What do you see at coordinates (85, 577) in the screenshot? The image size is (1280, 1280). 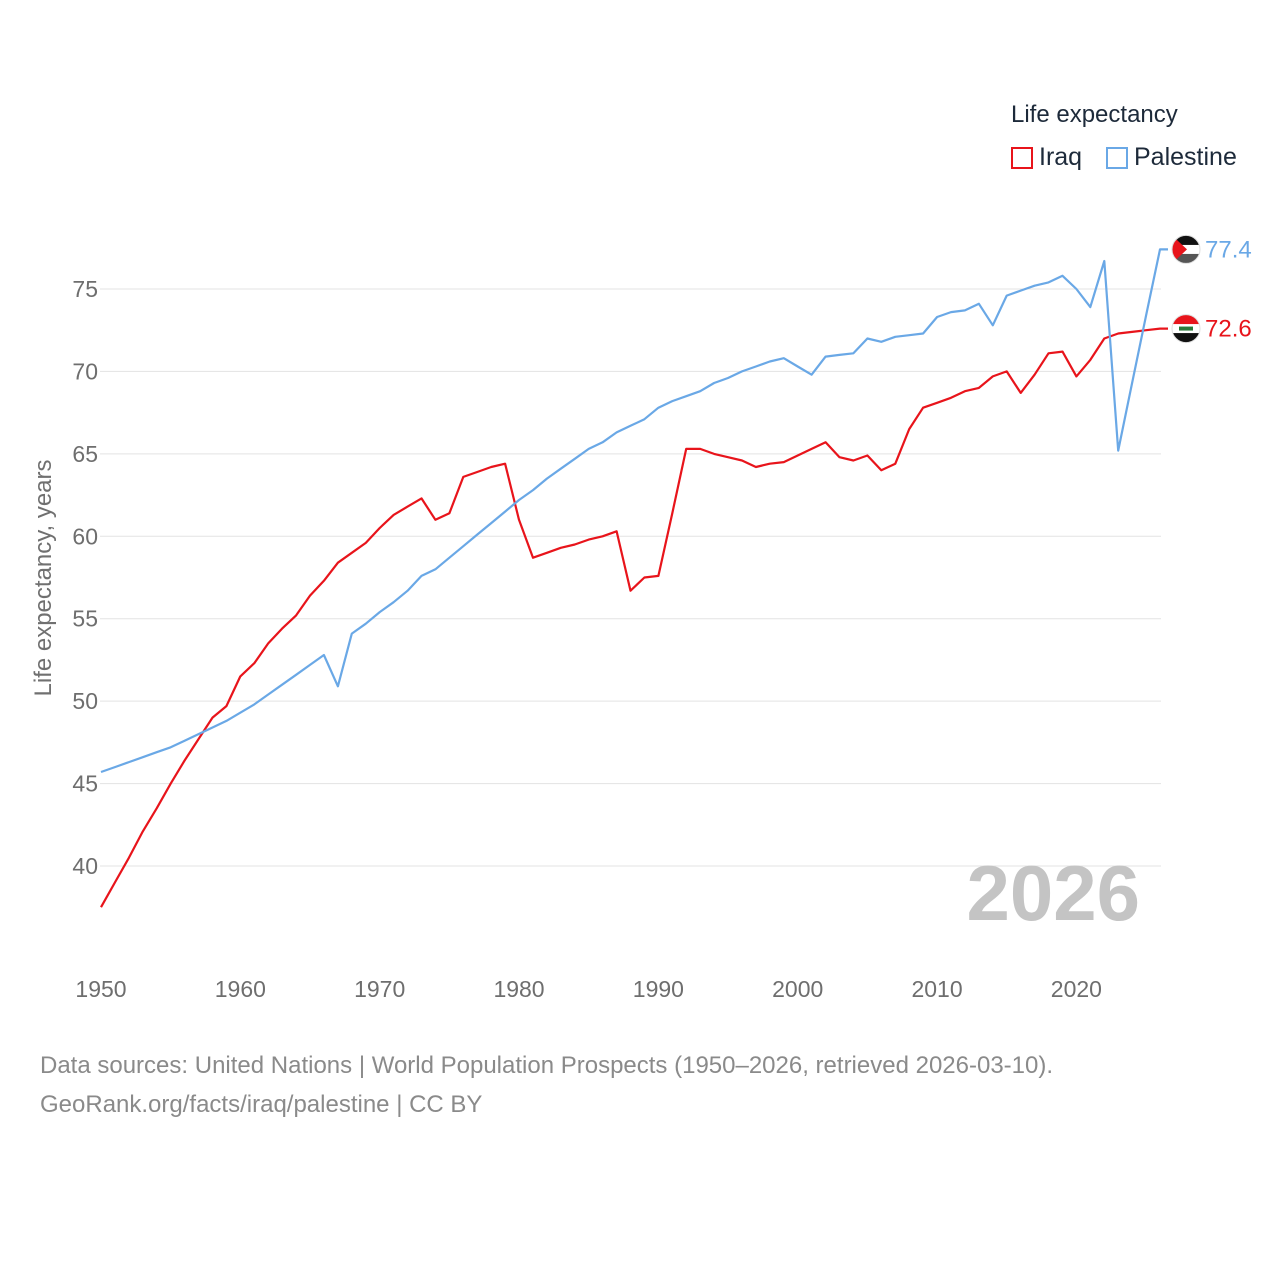 I see `y-axis-ticks: 40 45 50 55 60 65 70 75` at bounding box center [85, 577].